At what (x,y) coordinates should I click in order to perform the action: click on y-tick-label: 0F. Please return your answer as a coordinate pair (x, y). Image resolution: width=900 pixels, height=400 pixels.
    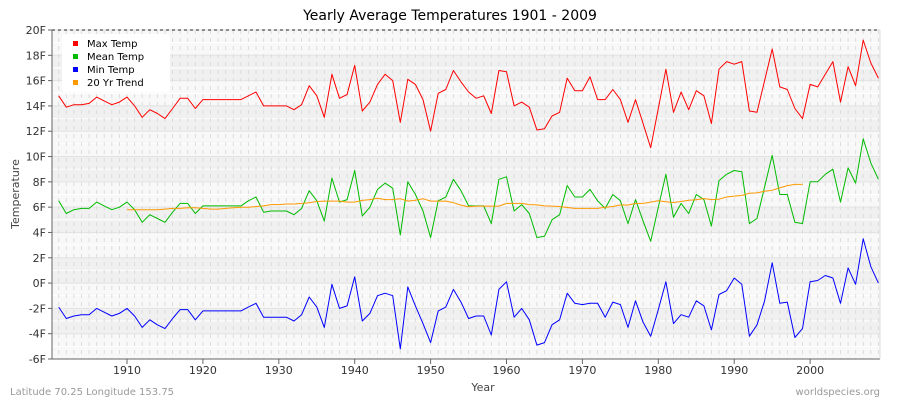
    Looking at the image, I should click on (39, 283).